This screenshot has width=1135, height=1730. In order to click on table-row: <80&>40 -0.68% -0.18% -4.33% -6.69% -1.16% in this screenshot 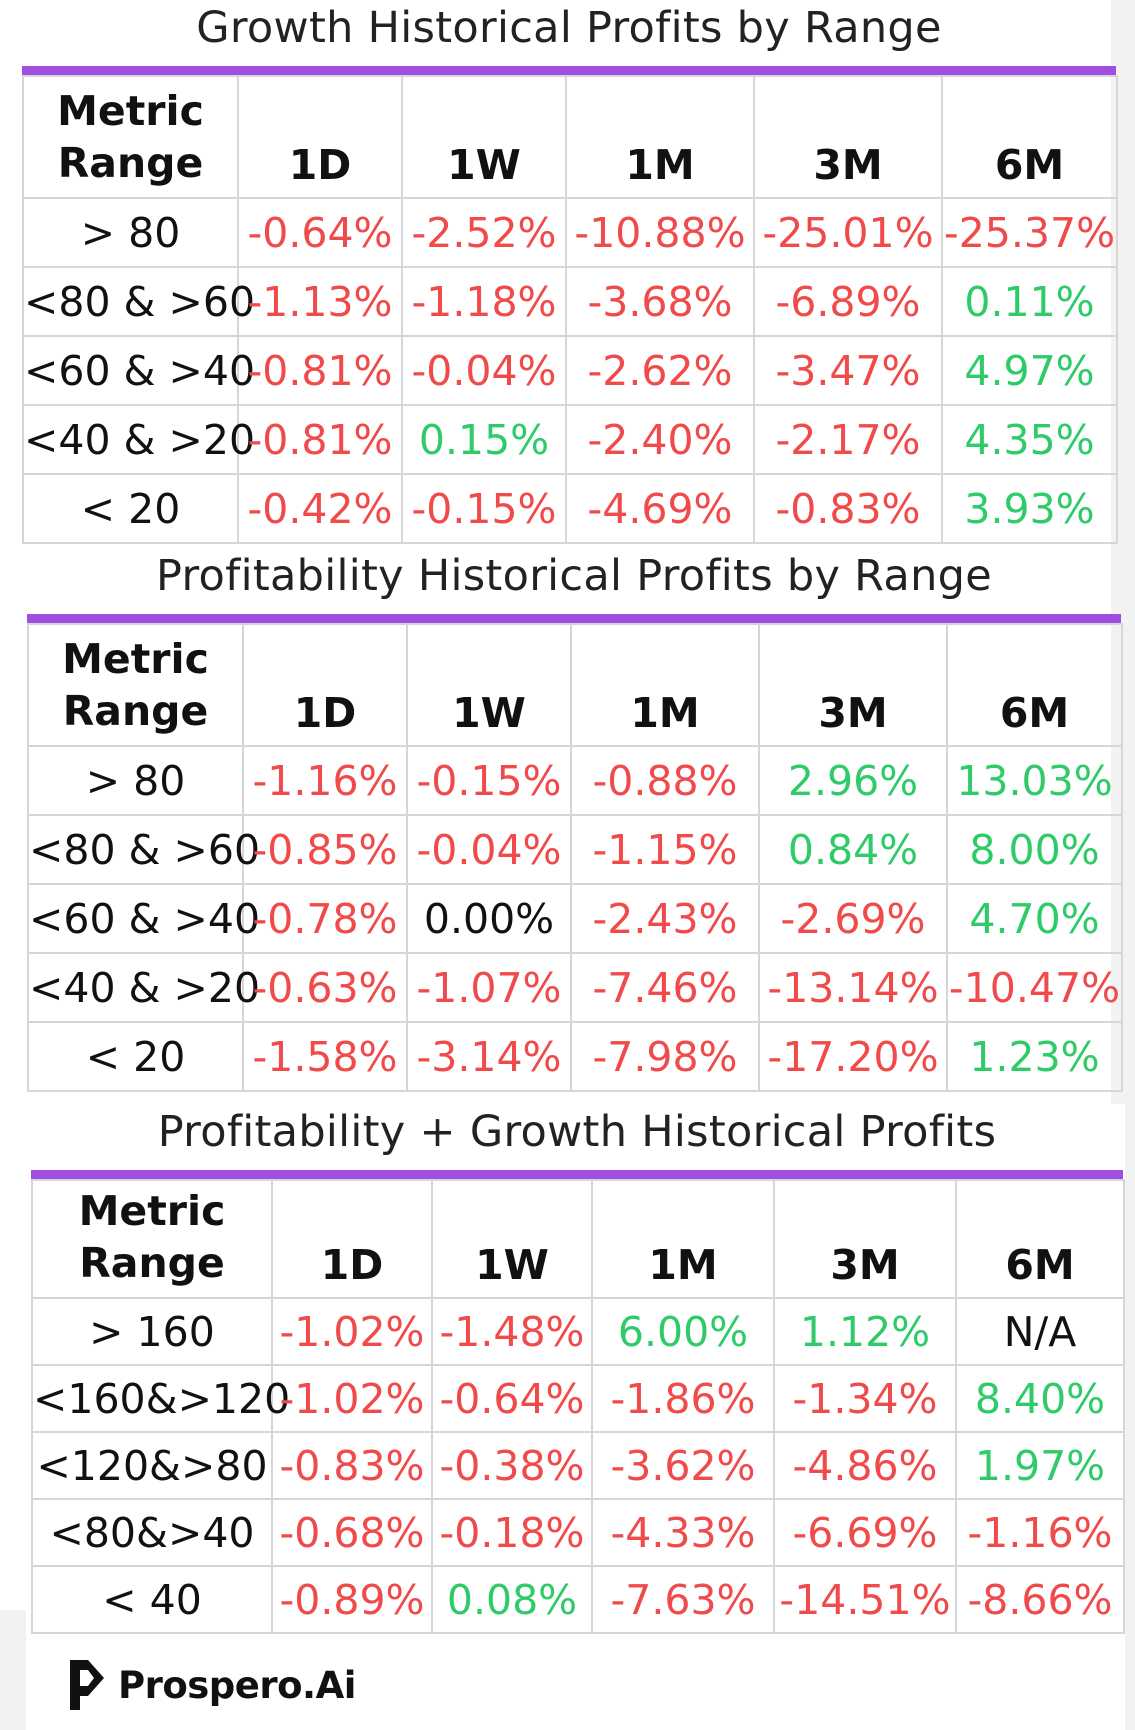, I will do `click(578, 1532)`.